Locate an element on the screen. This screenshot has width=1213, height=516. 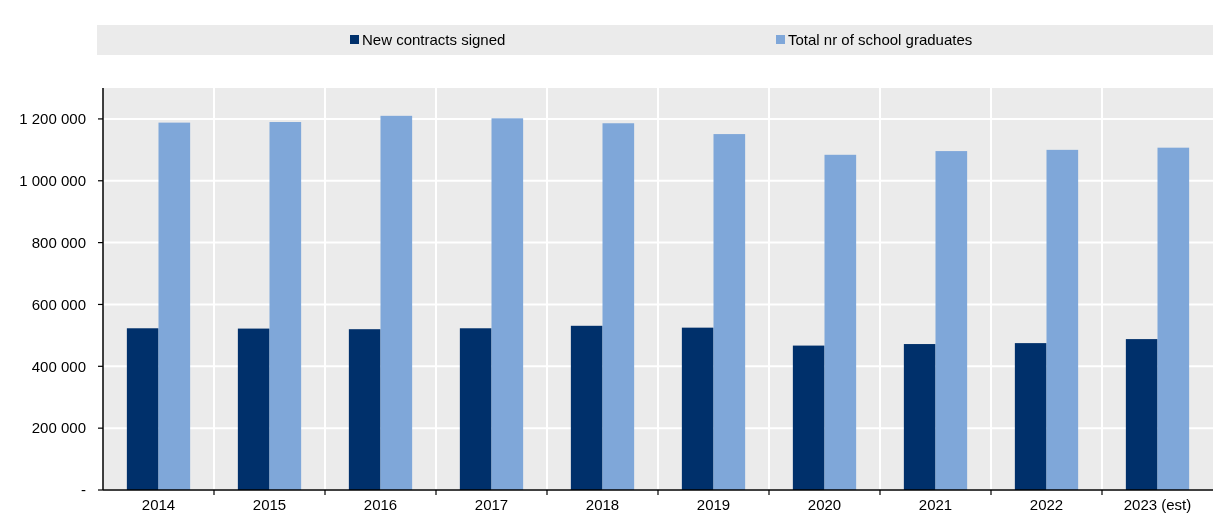
x-tick-label: 2023 (est) is located at coordinates (1157, 504).